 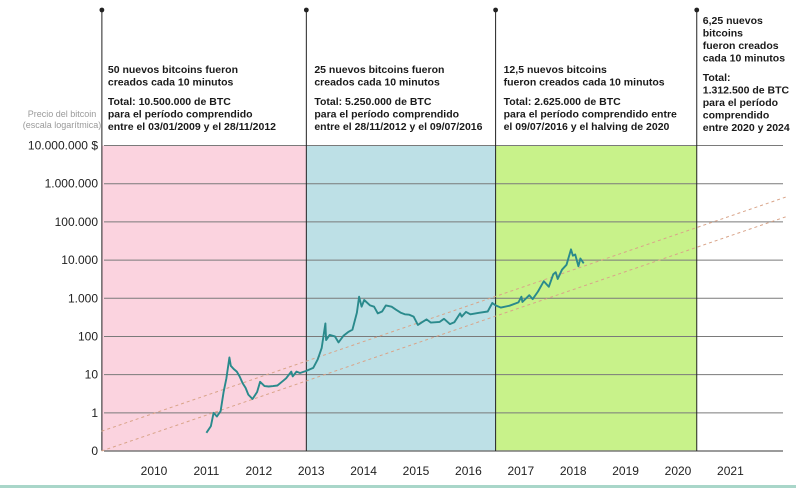 What do you see at coordinates (740, 103) in the screenshot?
I see `annotation-line: para el período` at bounding box center [740, 103].